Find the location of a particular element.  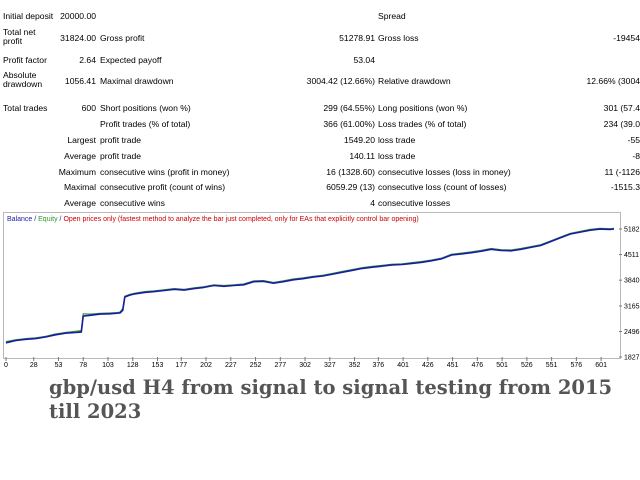

y-tick-label: 4511 is located at coordinates (631, 255).